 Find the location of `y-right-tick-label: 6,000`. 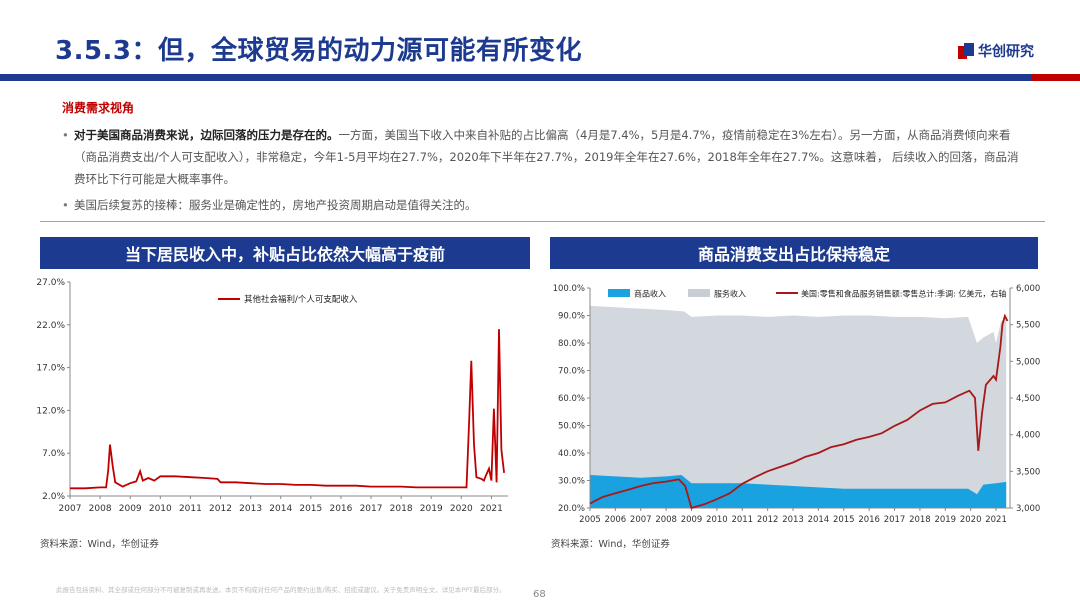

y-right-tick-label: 6,000 is located at coordinates (1028, 289).